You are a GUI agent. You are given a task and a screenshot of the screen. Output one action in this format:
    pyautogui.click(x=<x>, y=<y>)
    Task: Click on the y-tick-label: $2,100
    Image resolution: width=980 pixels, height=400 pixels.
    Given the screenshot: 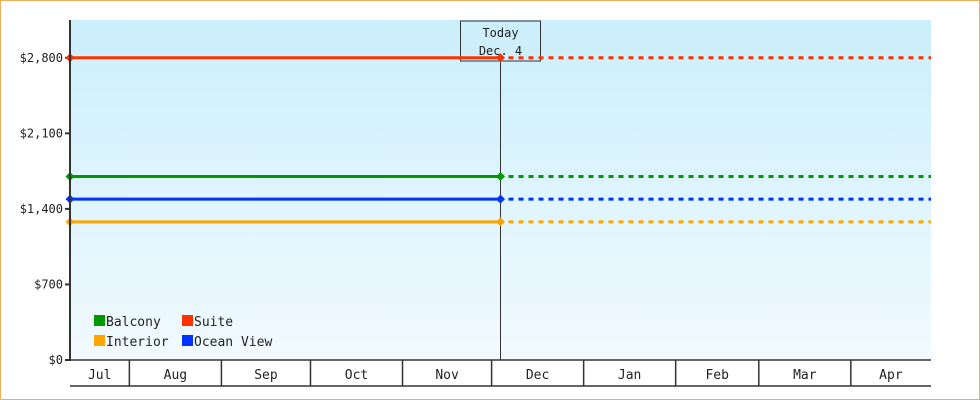 What is the action you would take?
    pyautogui.click(x=41, y=133)
    